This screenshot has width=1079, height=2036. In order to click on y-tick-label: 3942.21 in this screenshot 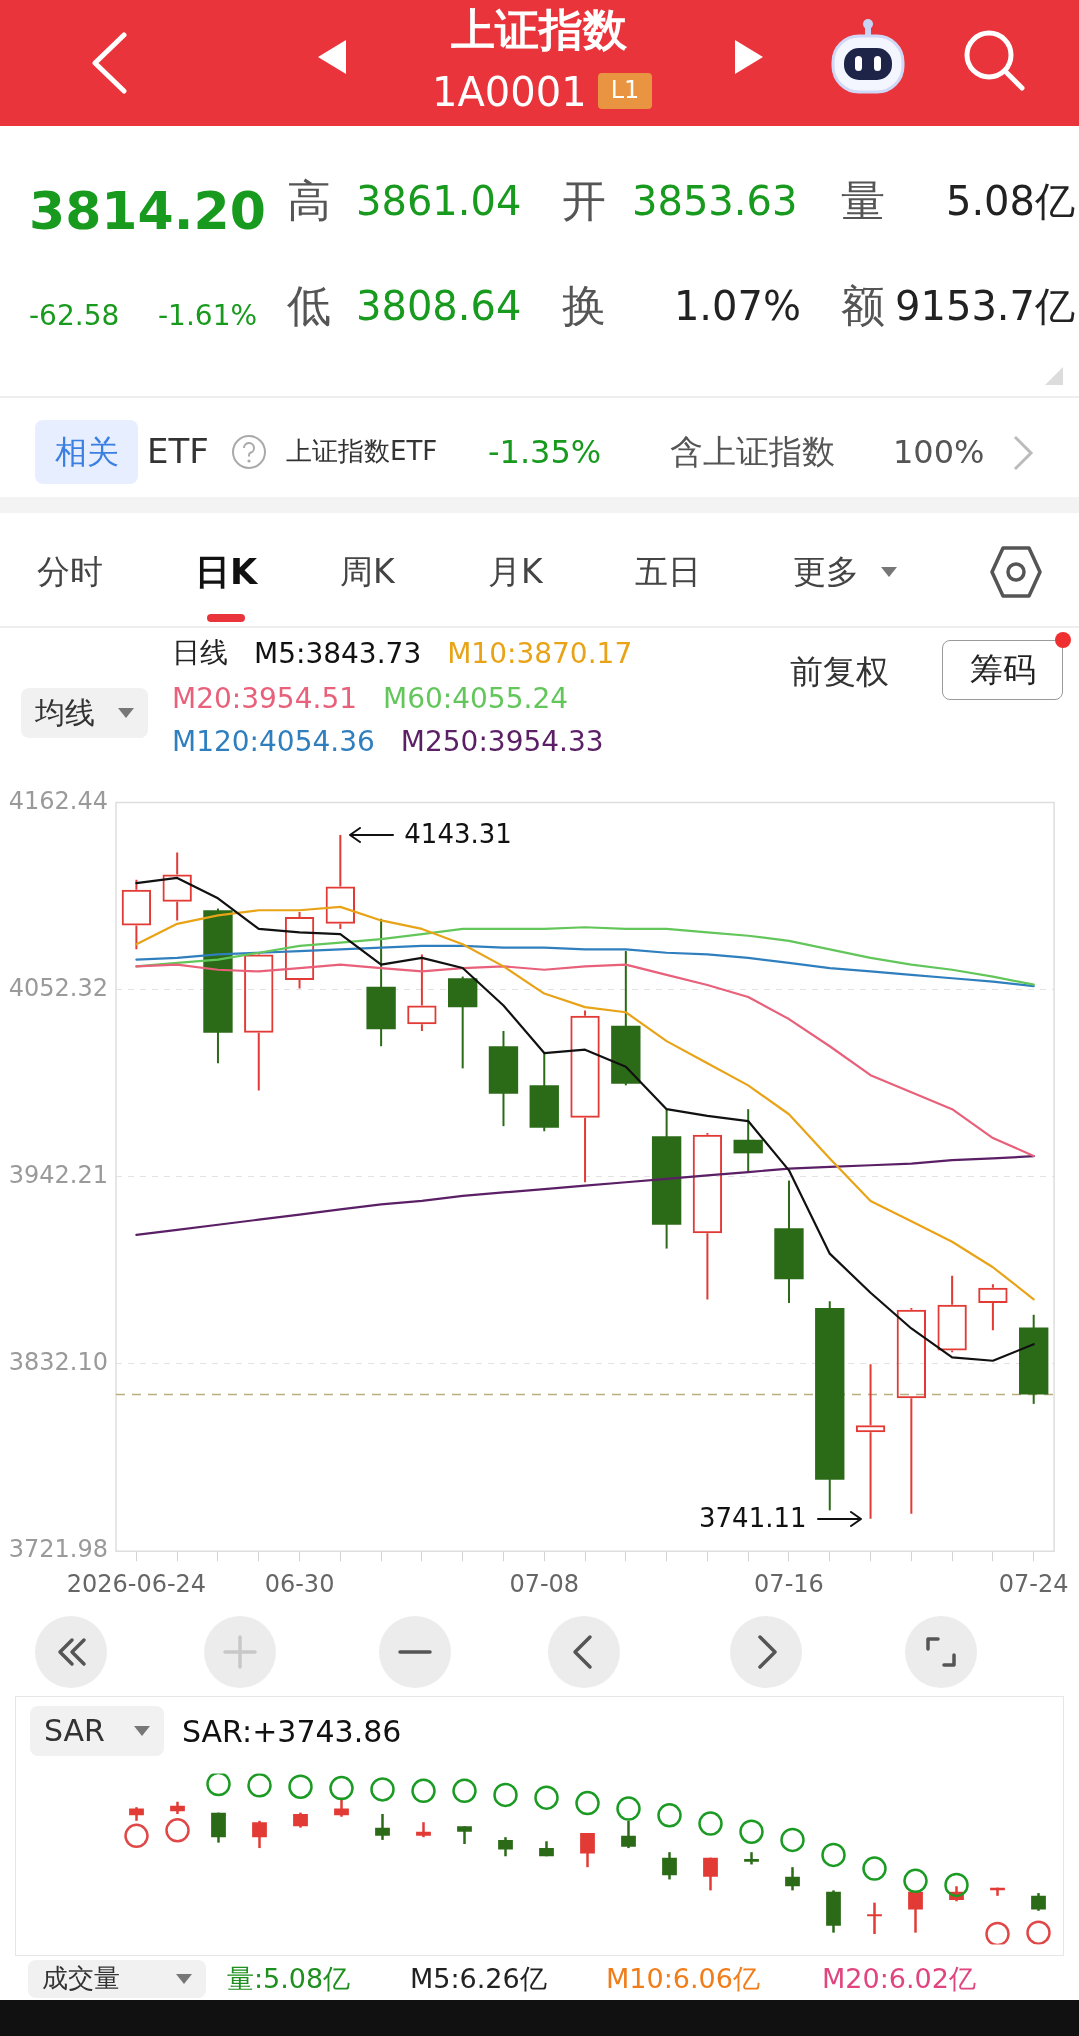, I will do `click(58, 1175)`.